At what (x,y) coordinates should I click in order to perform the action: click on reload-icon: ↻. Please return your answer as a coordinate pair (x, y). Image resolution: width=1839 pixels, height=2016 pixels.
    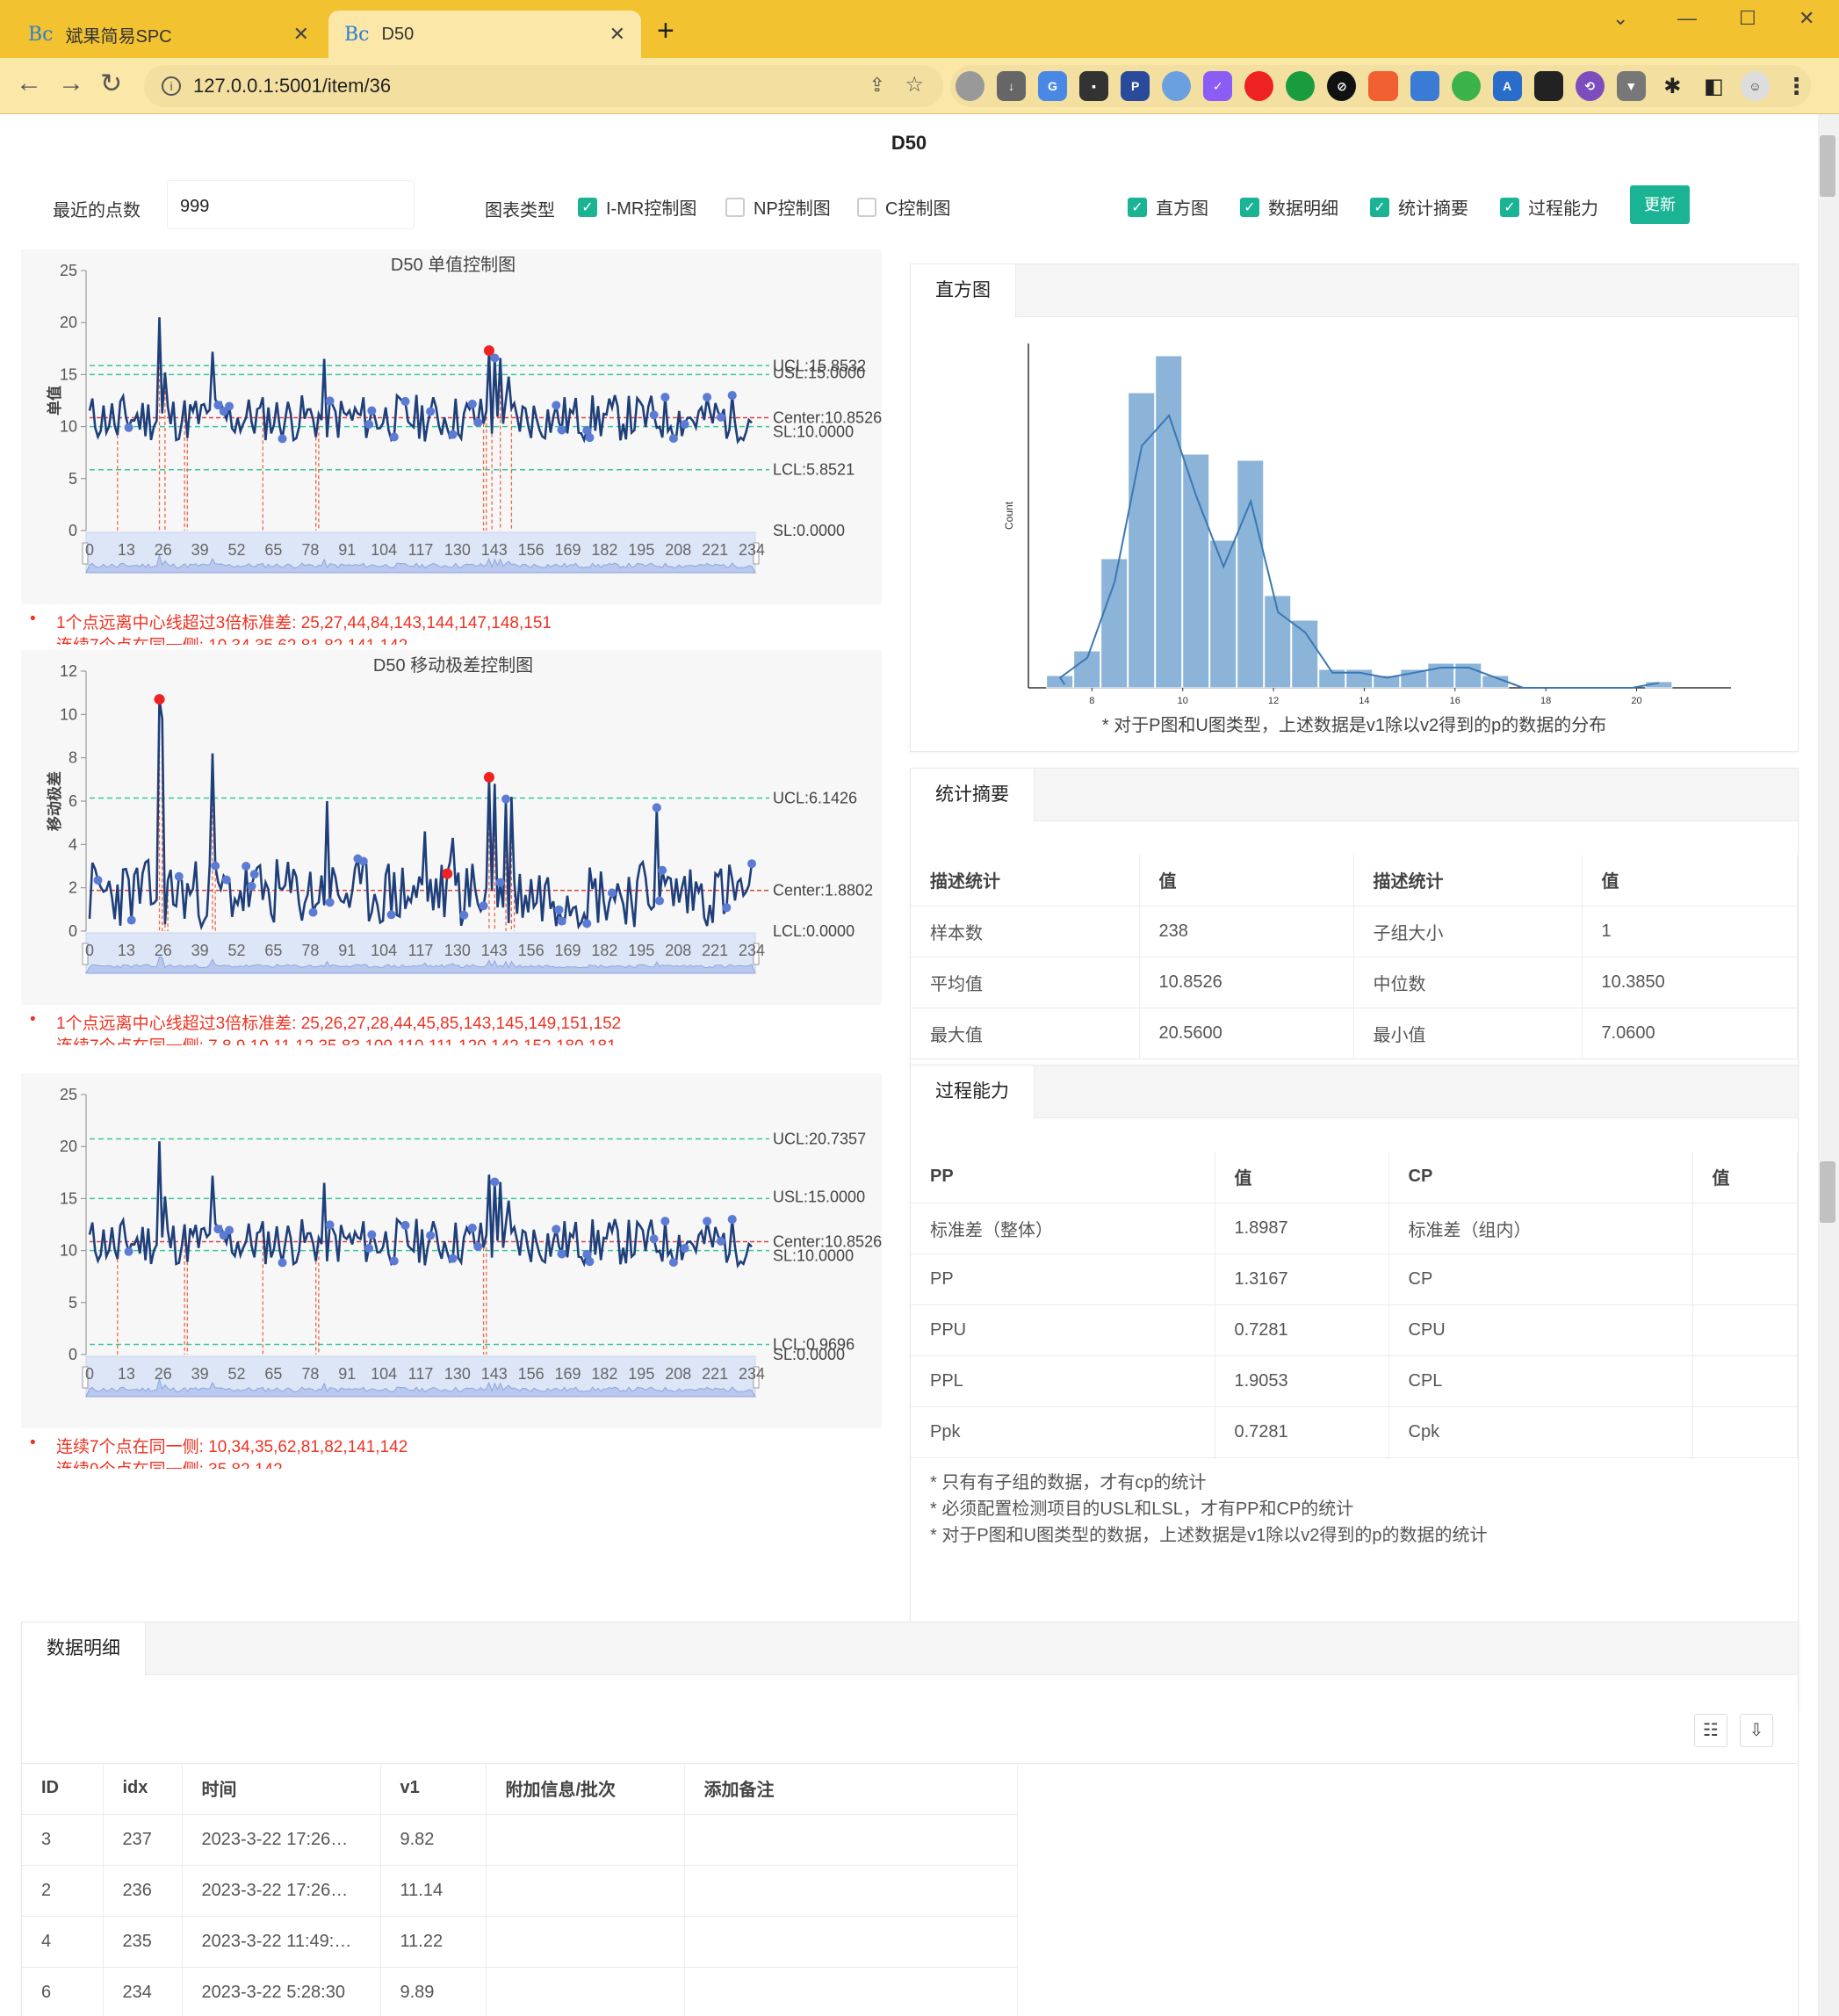
    Looking at the image, I should click on (112, 84).